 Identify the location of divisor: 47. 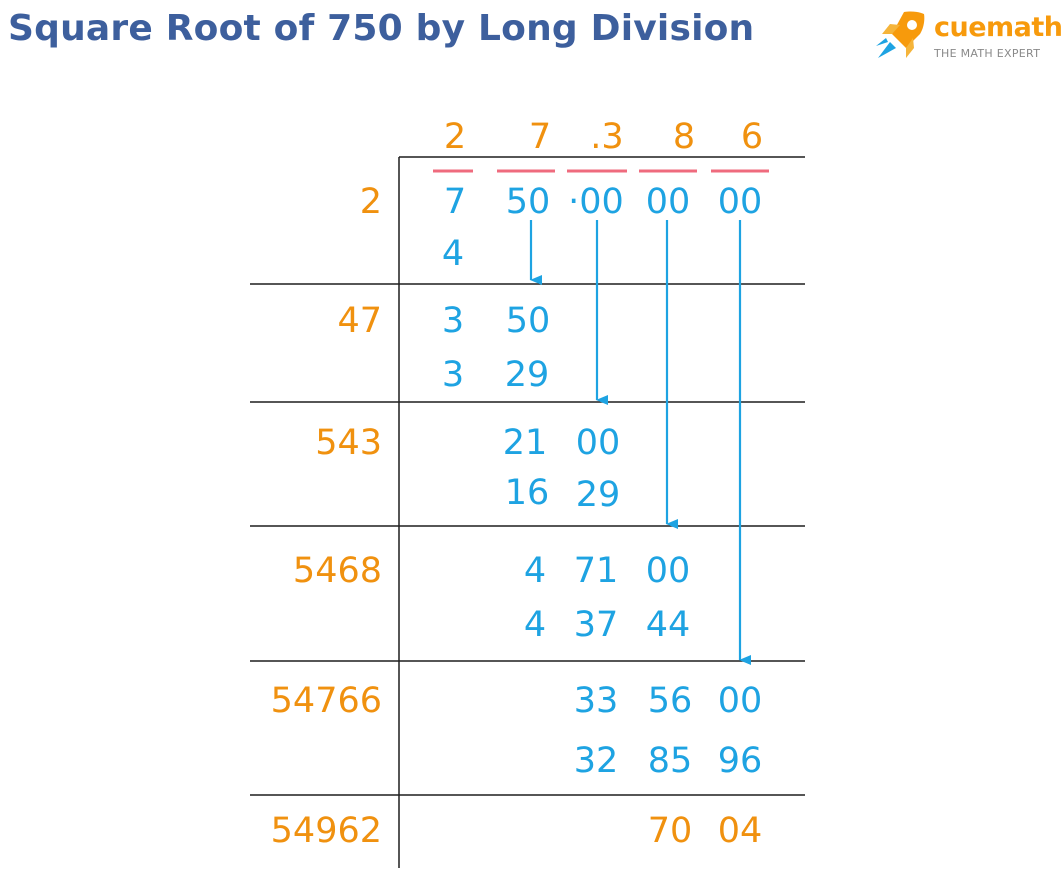
(359, 321).